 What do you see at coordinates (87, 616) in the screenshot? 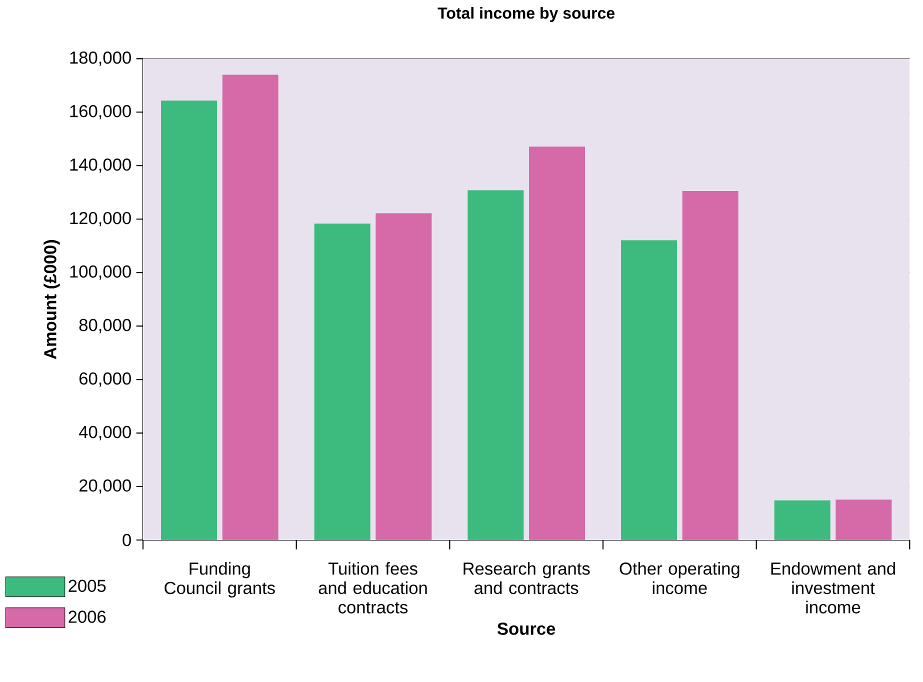
I see `legend-label: 2006` at bounding box center [87, 616].